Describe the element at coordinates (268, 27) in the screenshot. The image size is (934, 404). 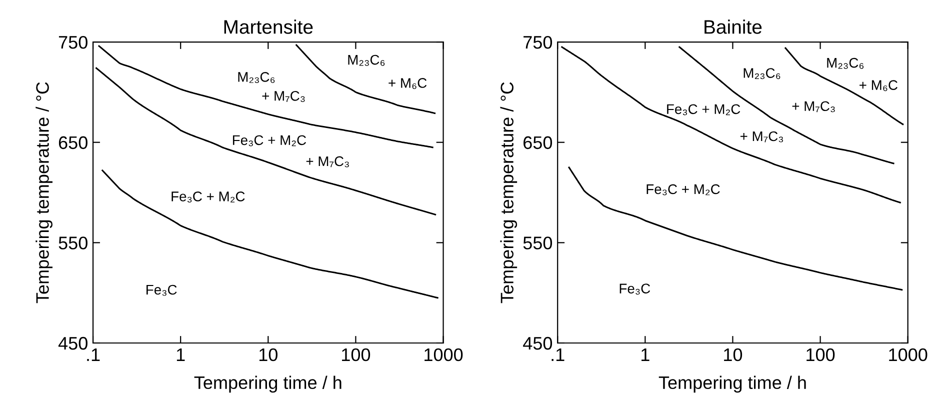
I see `chart-title: Martensite` at that location.